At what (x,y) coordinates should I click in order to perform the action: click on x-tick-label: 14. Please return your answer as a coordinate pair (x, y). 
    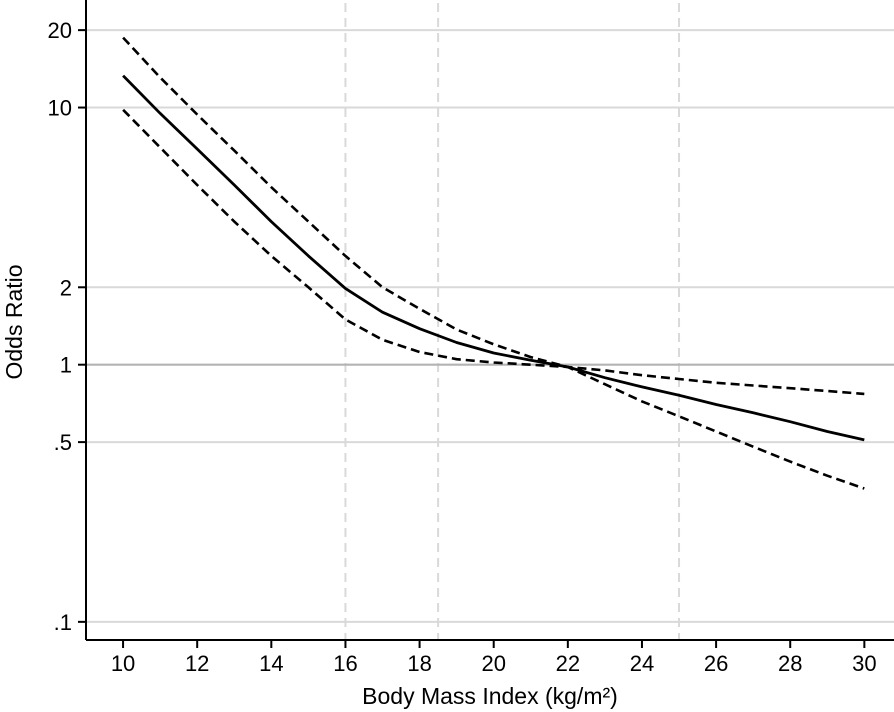
    Looking at the image, I should click on (271, 663).